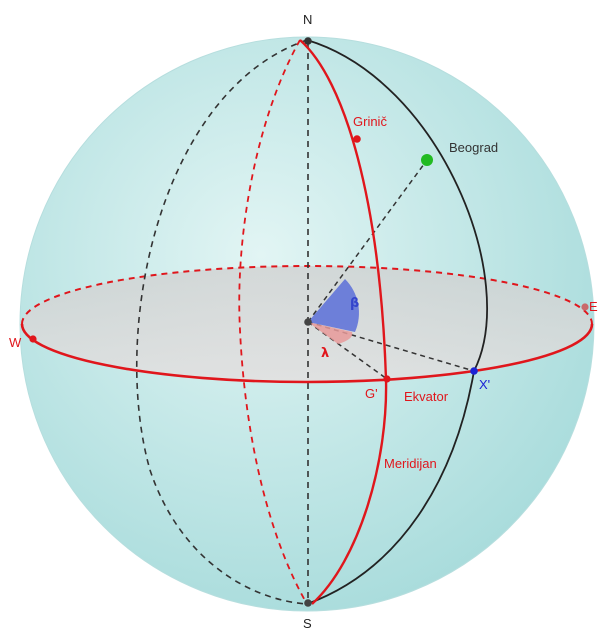 The height and width of the screenshot is (631, 600). Describe the element at coordinates (410, 463) in the screenshot. I see `label-meridijan: Meridijan` at that location.